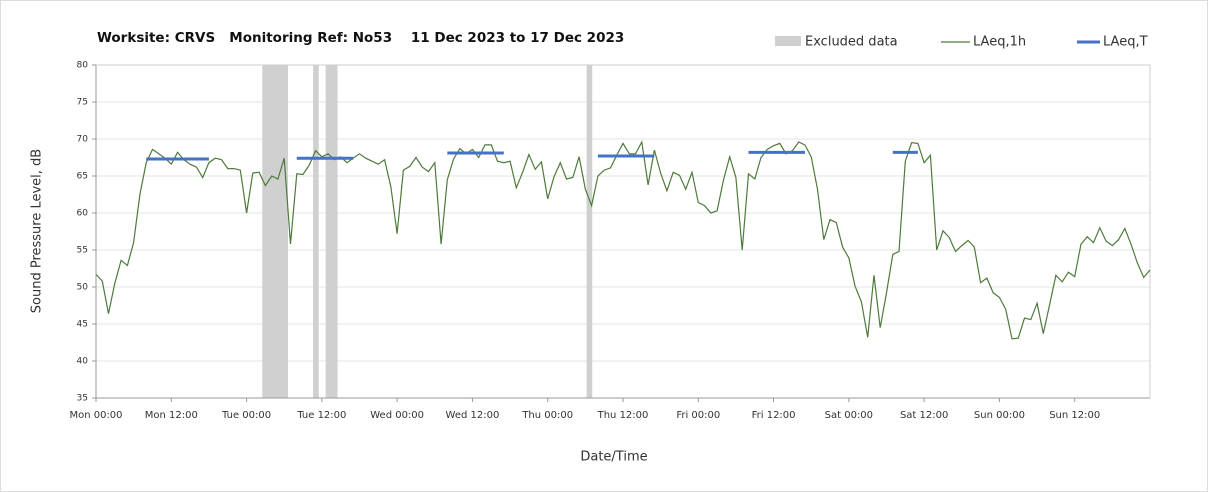  I want to click on y-axis-label: Sound Pressure Level, dB, so click(37, 231).